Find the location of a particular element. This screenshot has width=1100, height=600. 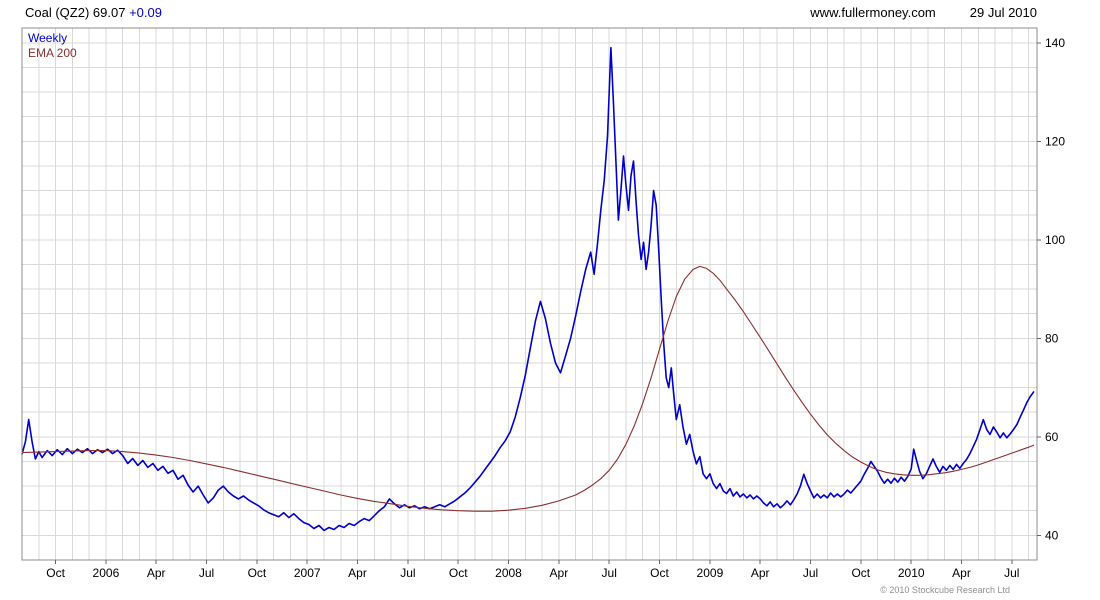

instrument-title: Coal (QZ2) 69.07 +0.09 is located at coordinates (93, 13).